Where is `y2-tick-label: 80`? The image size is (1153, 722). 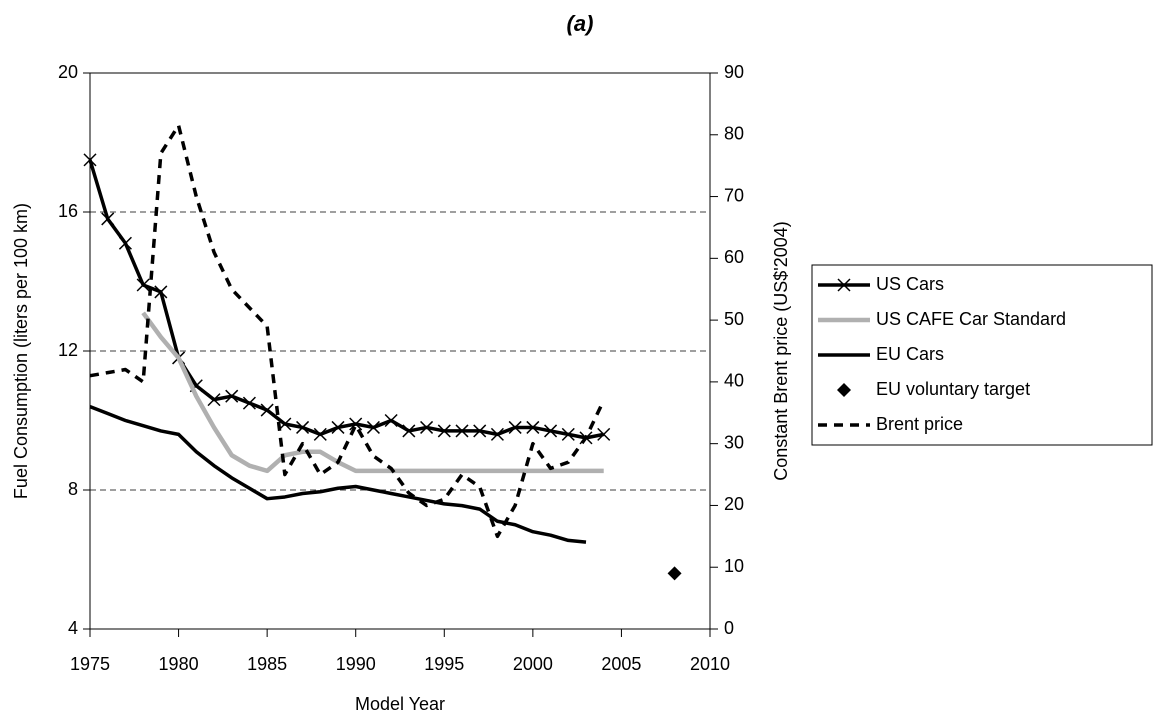
y2-tick-label: 80 is located at coordinates (734, 134).